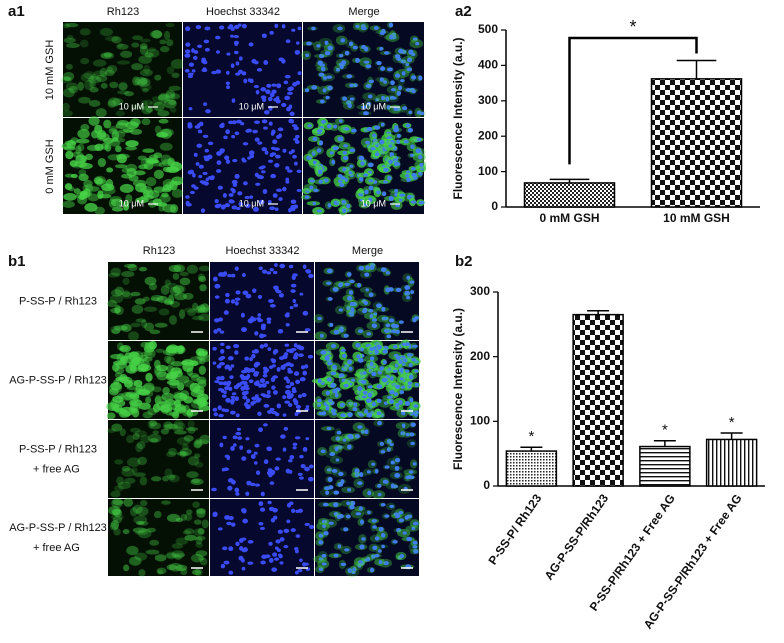 This screenshot has height=643, width=784. Describe the element at coordinates (731, 462) in the screenshot. I see `bar` at that location.